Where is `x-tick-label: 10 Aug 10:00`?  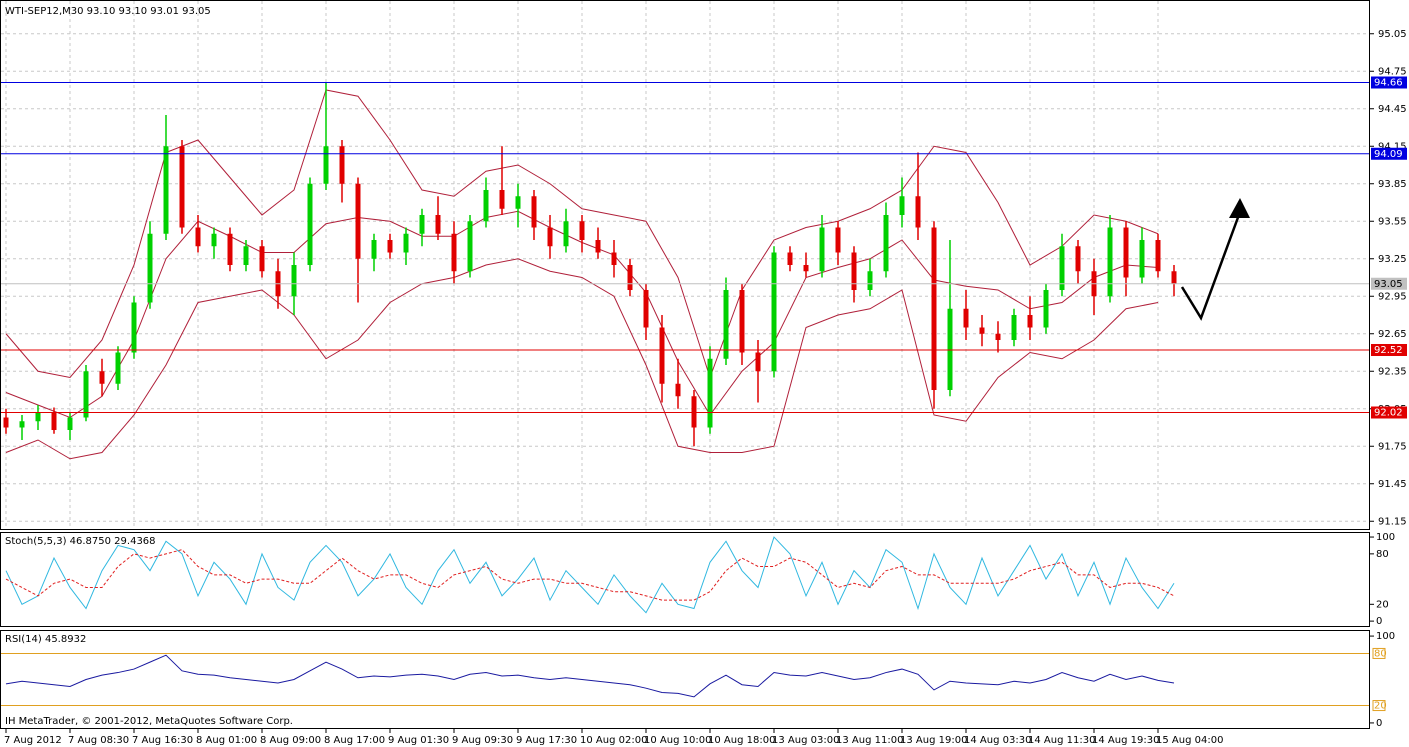
x-tick-label: 10 Aug 10:00 is located at coordinates (677, 740).